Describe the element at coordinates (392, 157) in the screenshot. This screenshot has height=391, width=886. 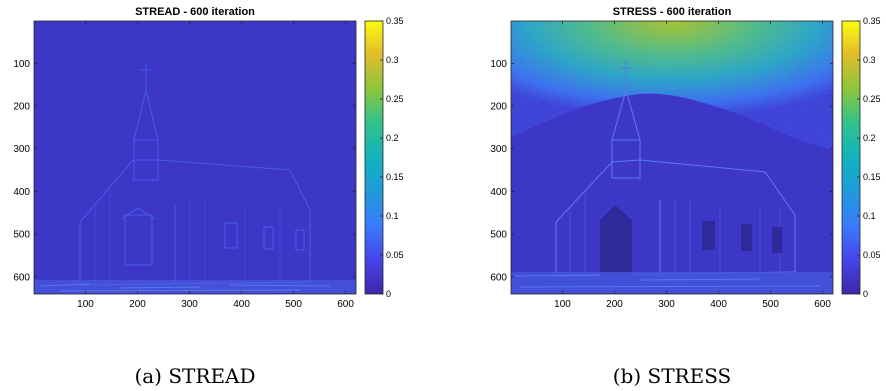
I see `panel-a-colorbar-ticks: 0 0.05 0.1 0.15 0.2 0.25 0.3 0.35` at that location.